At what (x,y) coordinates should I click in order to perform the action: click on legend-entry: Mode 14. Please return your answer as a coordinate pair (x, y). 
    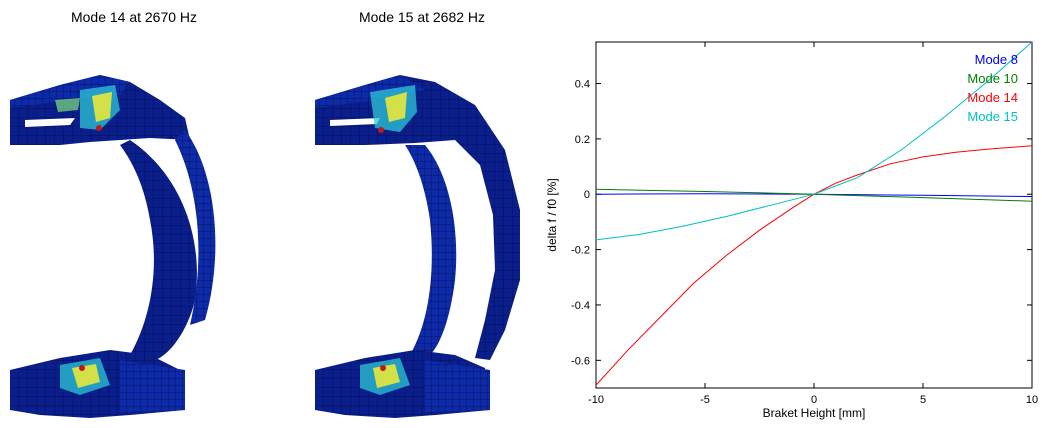
    Looking at the image, I should click on (992, 97).